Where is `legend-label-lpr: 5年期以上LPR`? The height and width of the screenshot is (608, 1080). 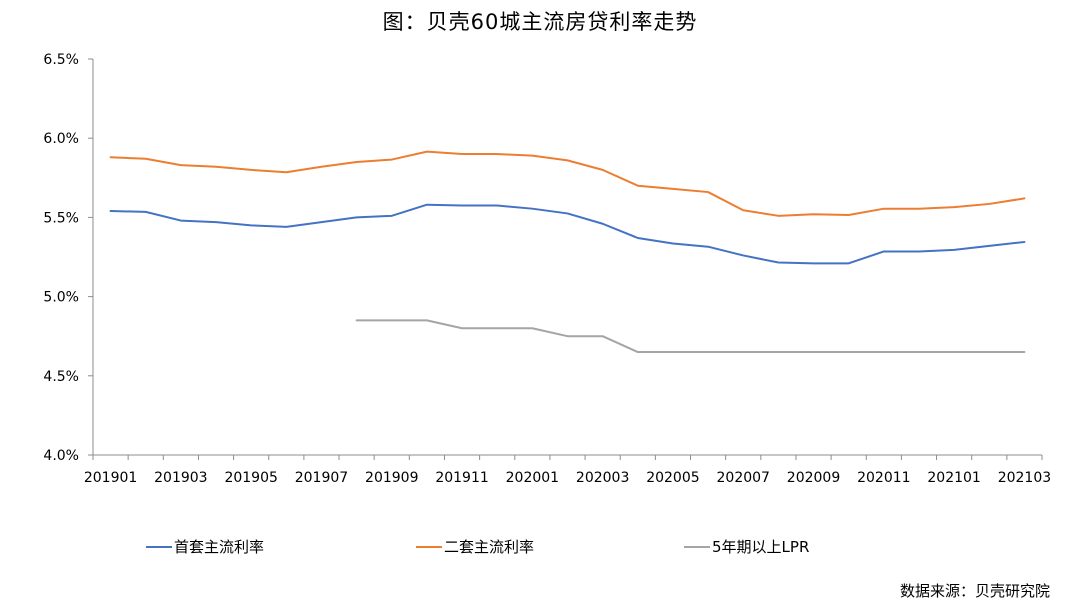 legend-label-lpr: 5年期以上LPR is located at coordinates (761, 547).